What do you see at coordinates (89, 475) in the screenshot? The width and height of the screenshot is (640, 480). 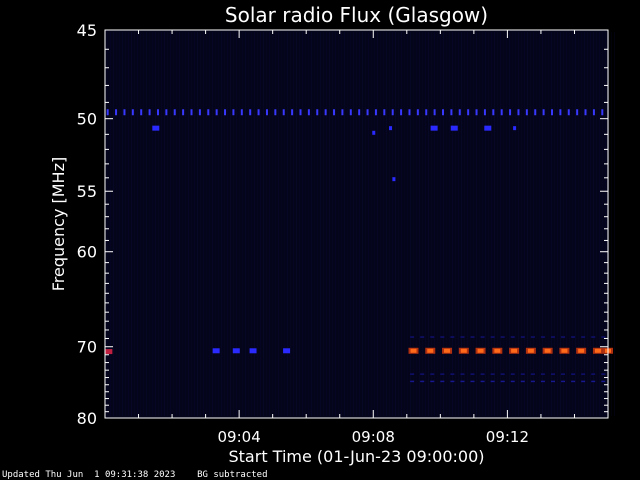 I see `updated-text: Updated Thu Jun 1 09:31:38 2023` at bounding box center [89, 475].